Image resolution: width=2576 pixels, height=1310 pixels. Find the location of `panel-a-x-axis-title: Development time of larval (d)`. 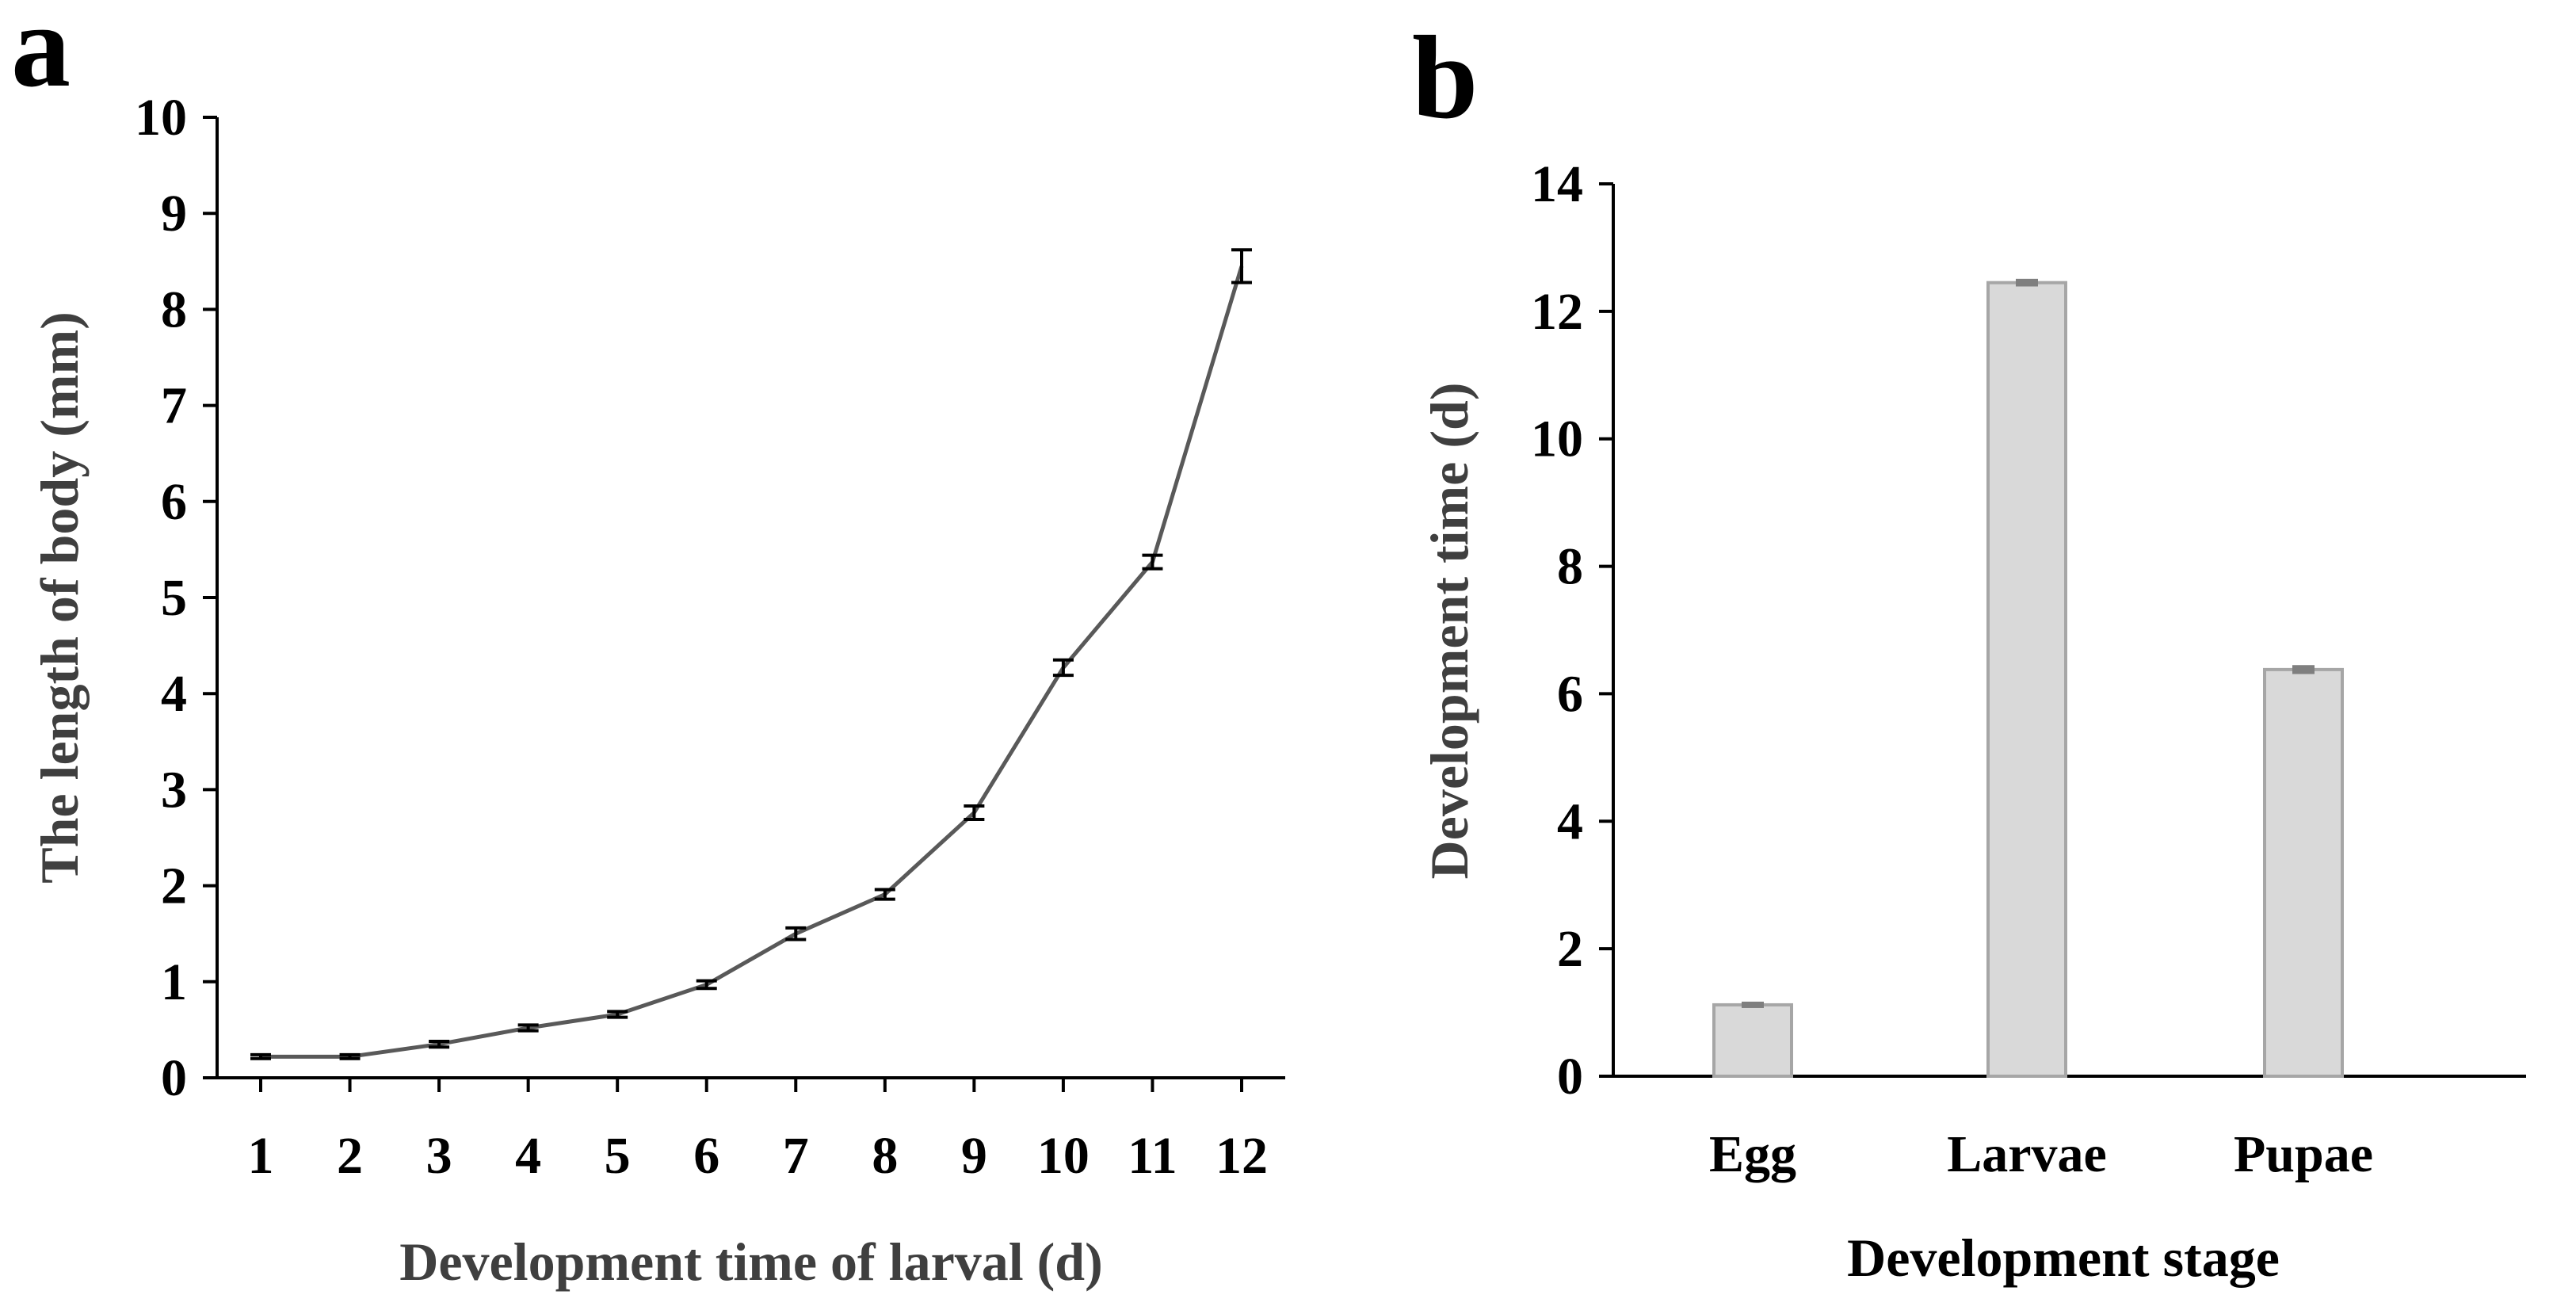

panel-a-x-axis-title: Development time of larval (d) is located at coordinates (751, 1262).